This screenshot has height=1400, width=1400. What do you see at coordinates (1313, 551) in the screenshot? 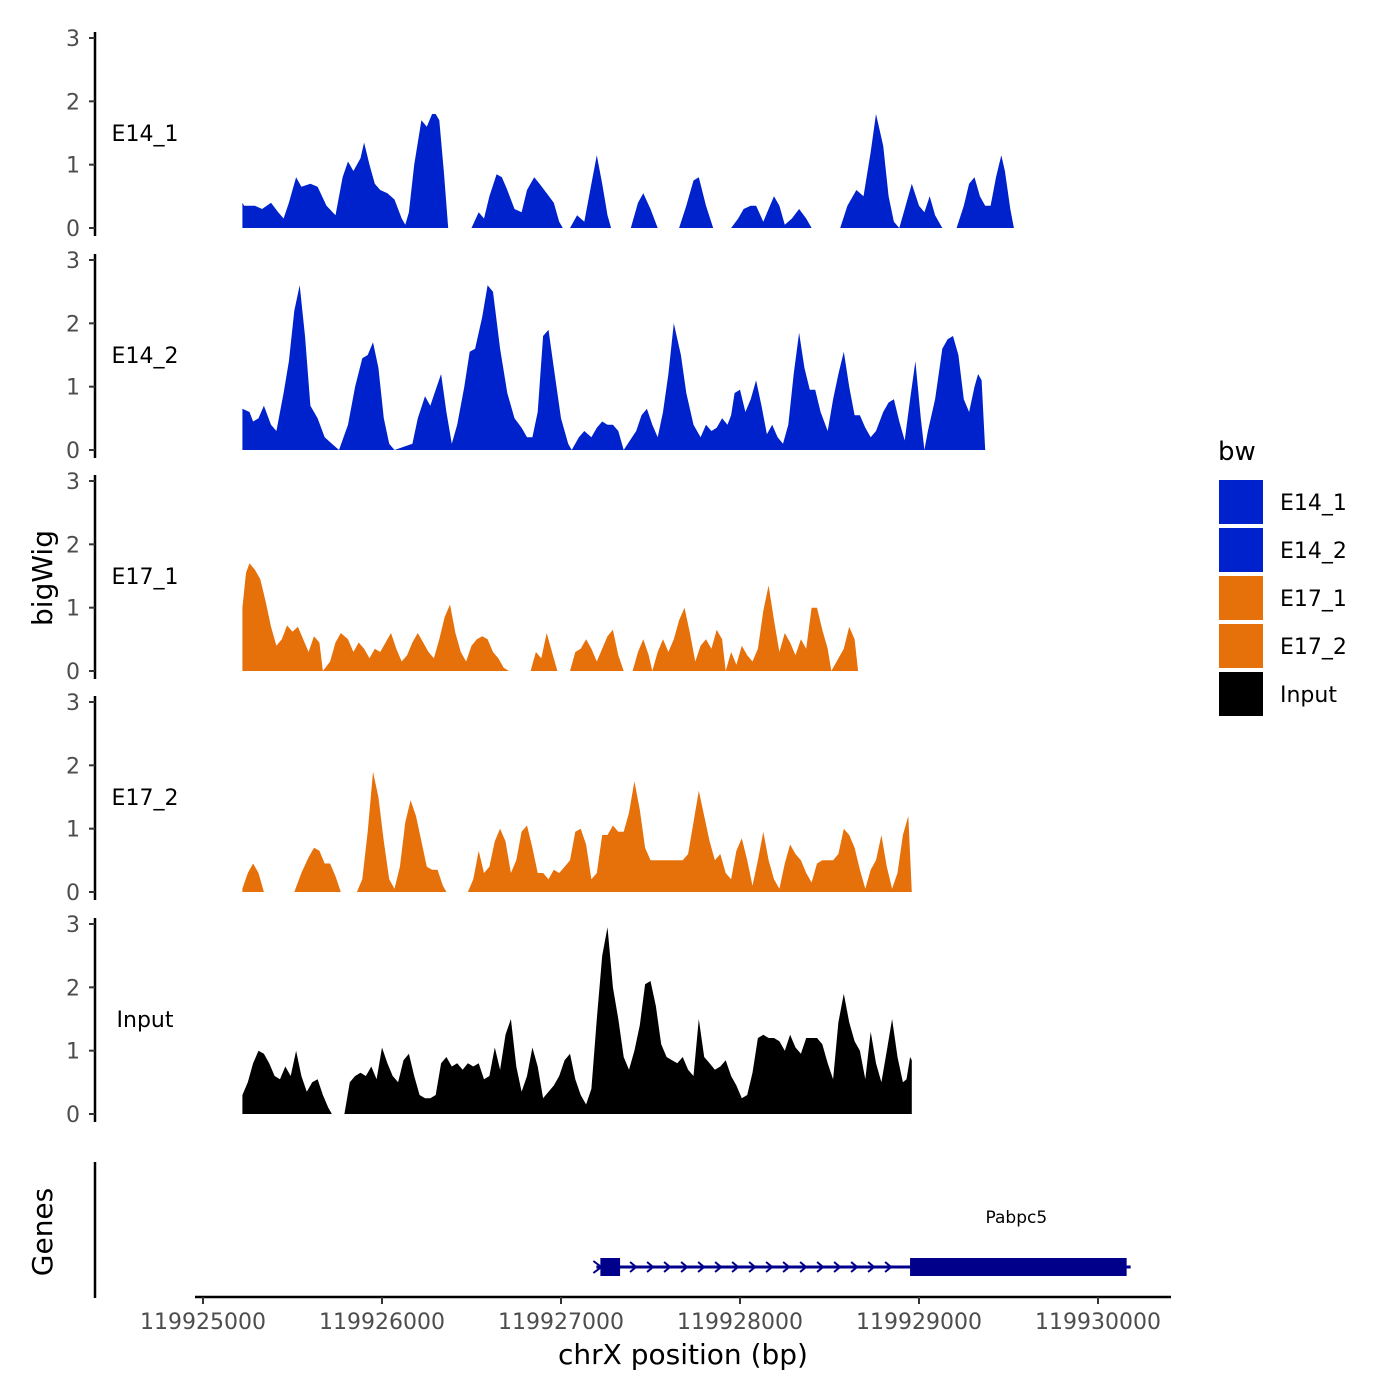
I see `legend-label-E14_2: E14_2` at bounding box center [1313, 551].